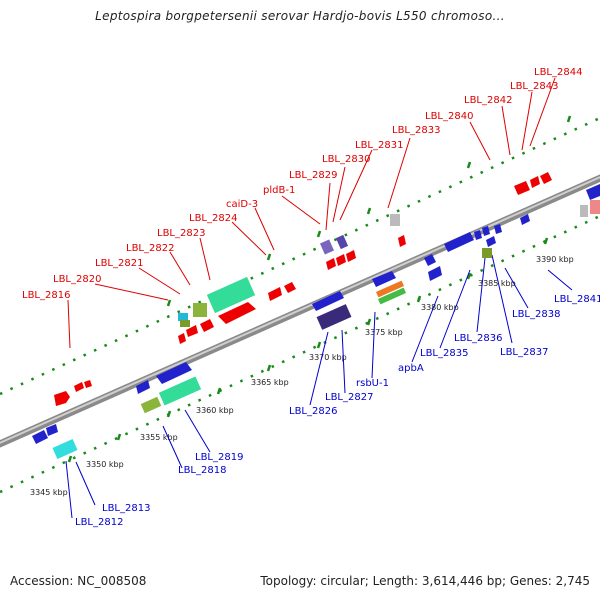 The image size is (600, 600). Describe the element at coordinates (242, 204) in the screenshot. I see `gene-label: caiD-3` at that location.